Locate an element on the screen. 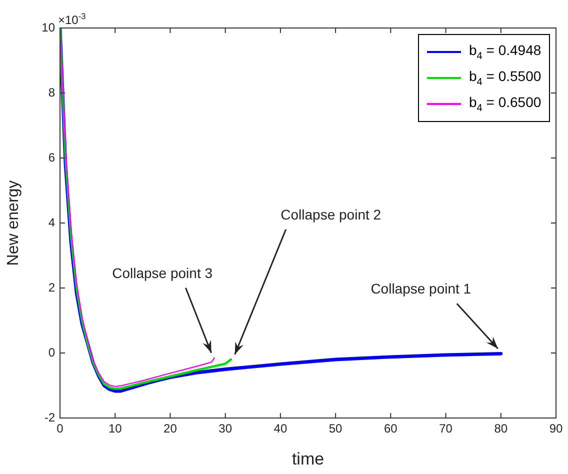 The image size is (568, 474). y-tick-label: 2 is located at coordinates (52, 287).